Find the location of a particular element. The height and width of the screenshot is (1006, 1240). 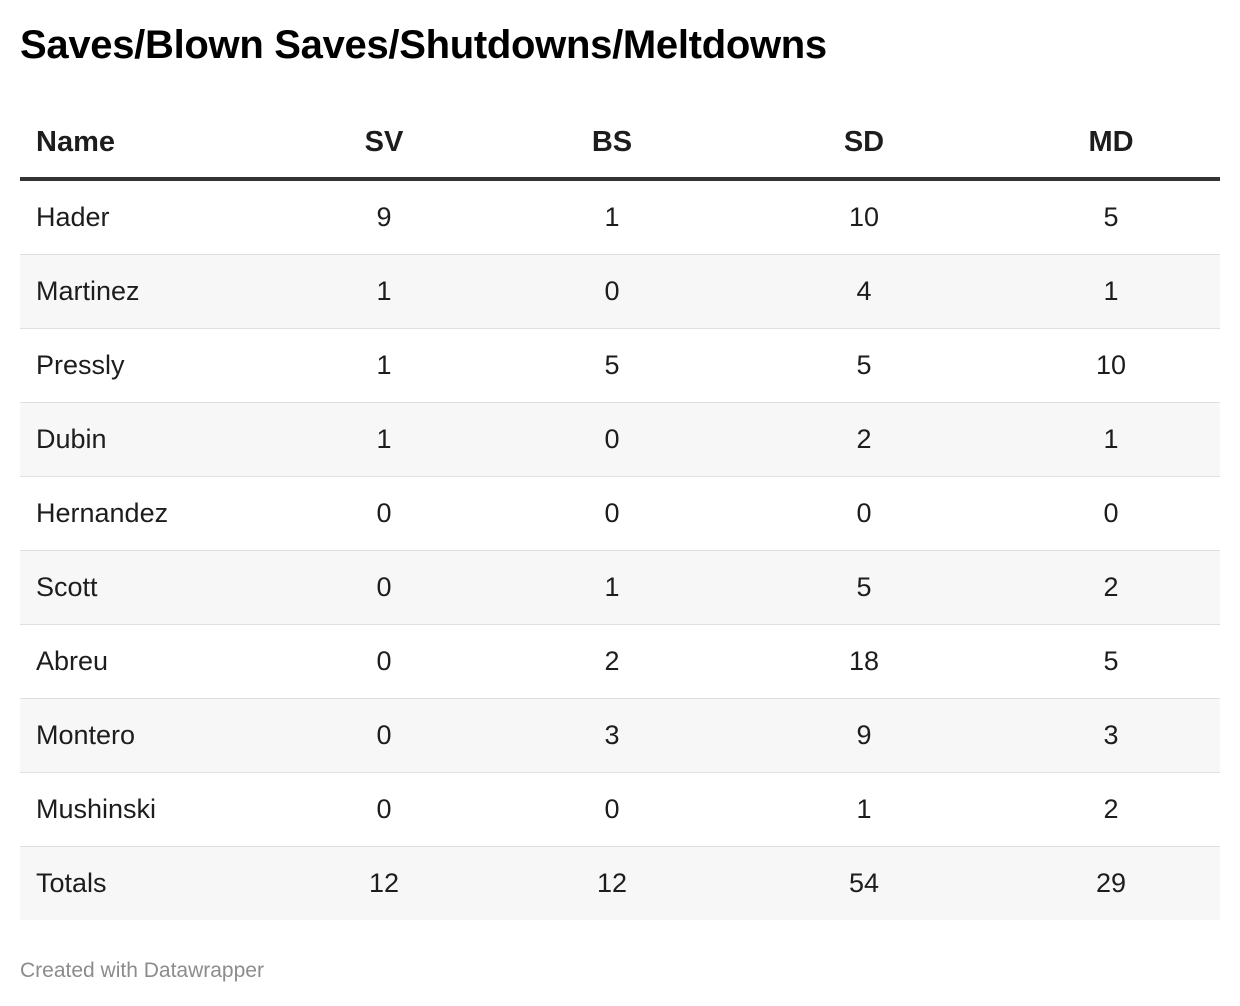

table-row: Hernandez 0 0 0 0 is located at coordinates (620, 513).